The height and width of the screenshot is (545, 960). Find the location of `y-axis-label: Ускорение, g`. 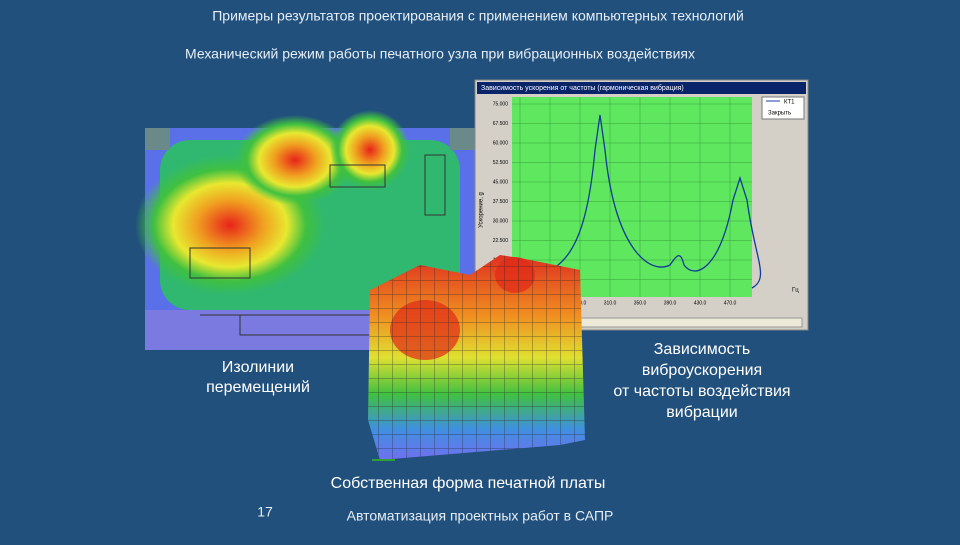

y-axis-label: Ускорение, g is located at coordinates (482, 210).